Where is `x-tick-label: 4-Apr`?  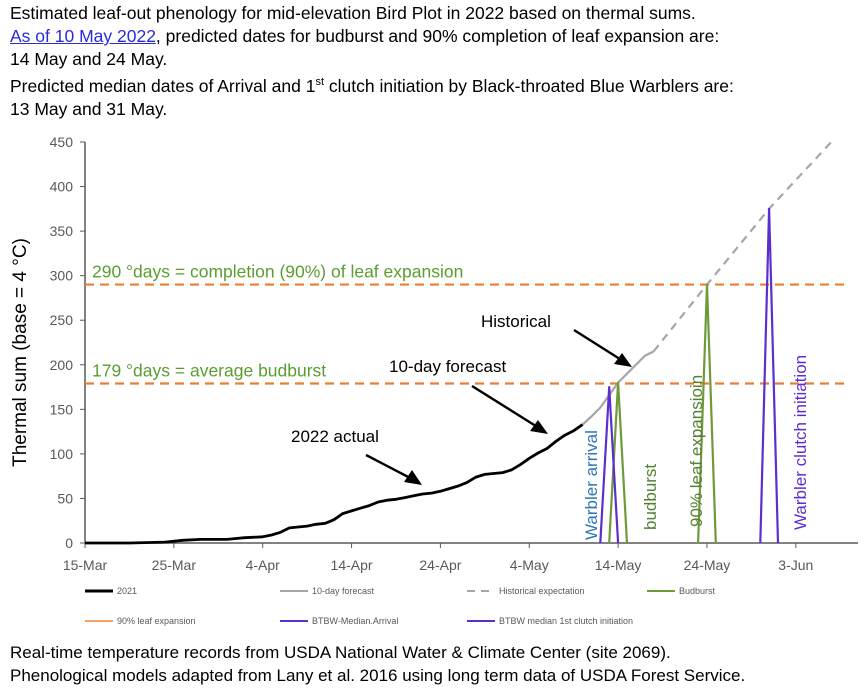 x-tick-label: 4-Apr is located at coordinates (263, 565).